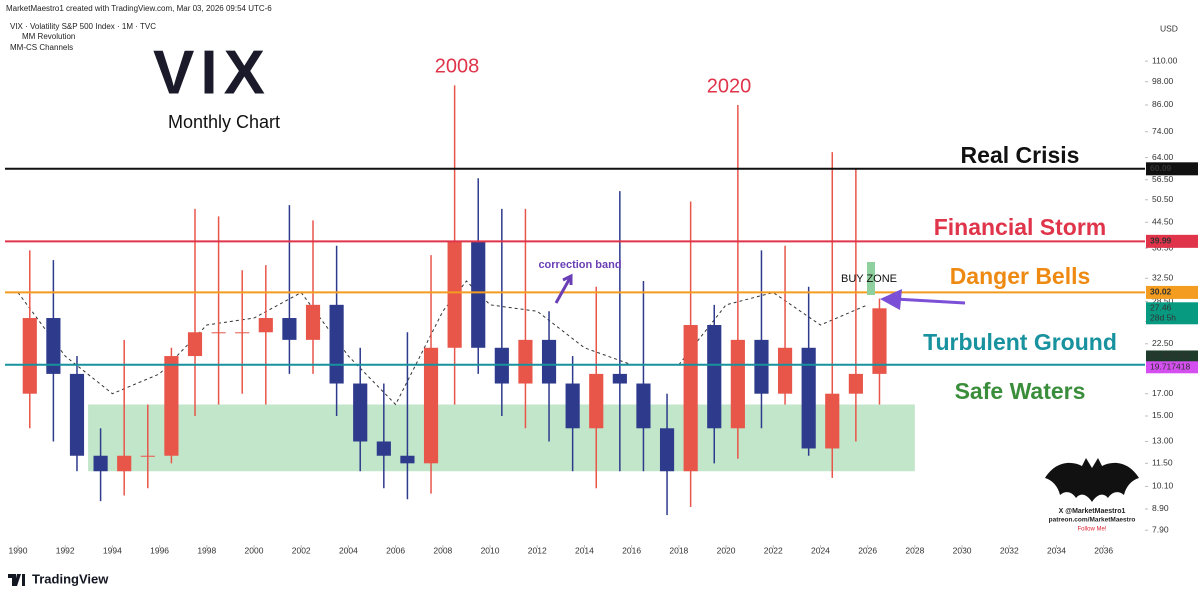  I want to click on indicator: MM Revolution, so click(48, 36).